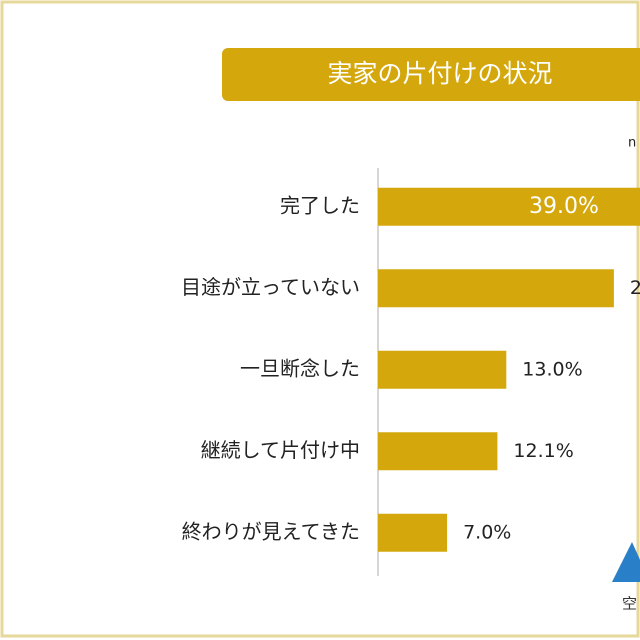 The width and height of the screenshot is (640, 640). What do you see at coordinates (270, 287) in the screenshot?
I see `category-label: 目途が立っていない` at bounding box center [270, 287].